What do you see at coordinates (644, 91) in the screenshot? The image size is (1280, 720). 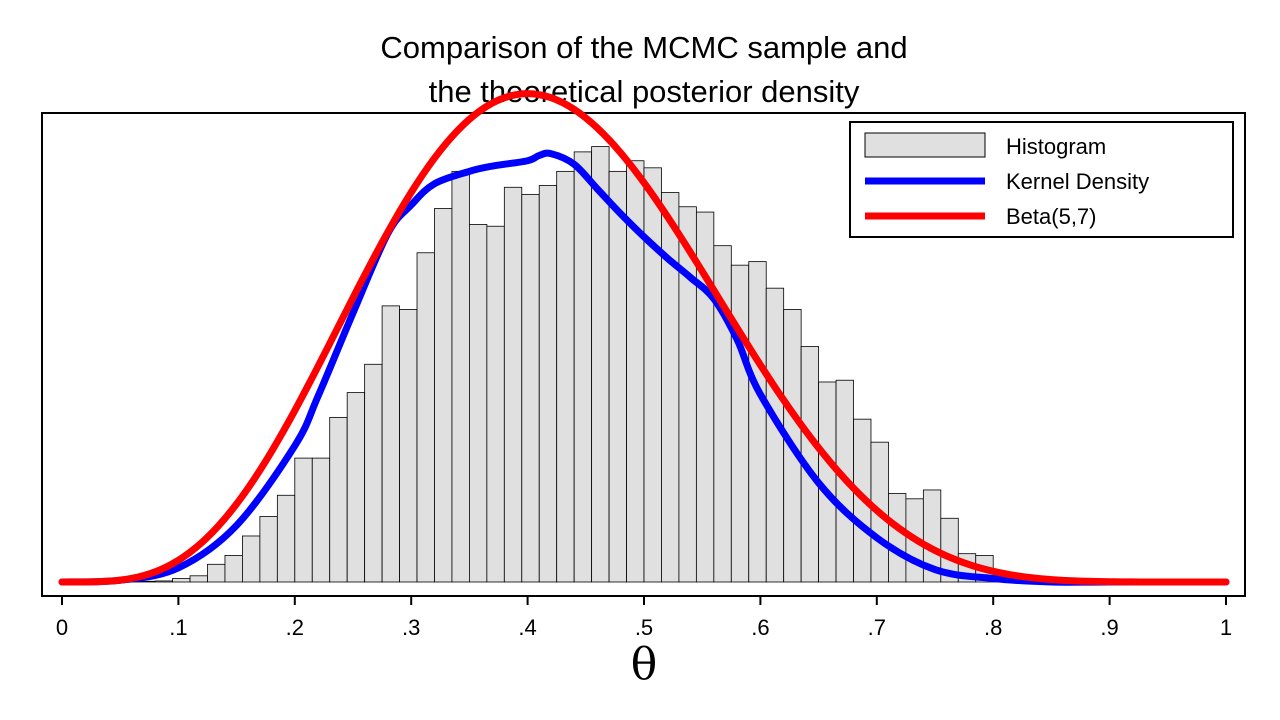 I see `chart-title-line-2: the theoretical posterior density` at bounding box center [644, 91].